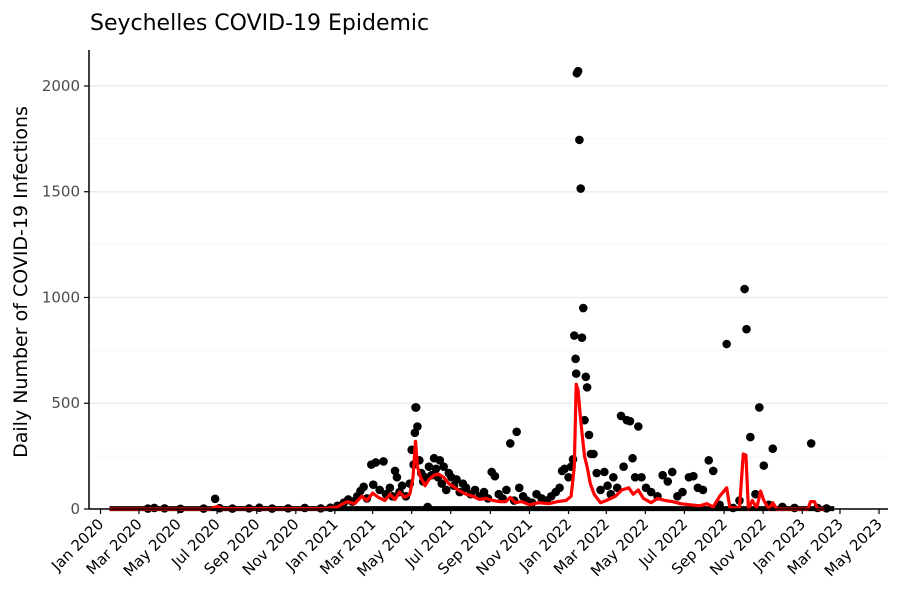 The height and width of the screenshot is (600, 900). What do you see at coordinates (61, 192) in the screenshot?
I see `y-tick-label: 1500` at bounding box center [61, 192].